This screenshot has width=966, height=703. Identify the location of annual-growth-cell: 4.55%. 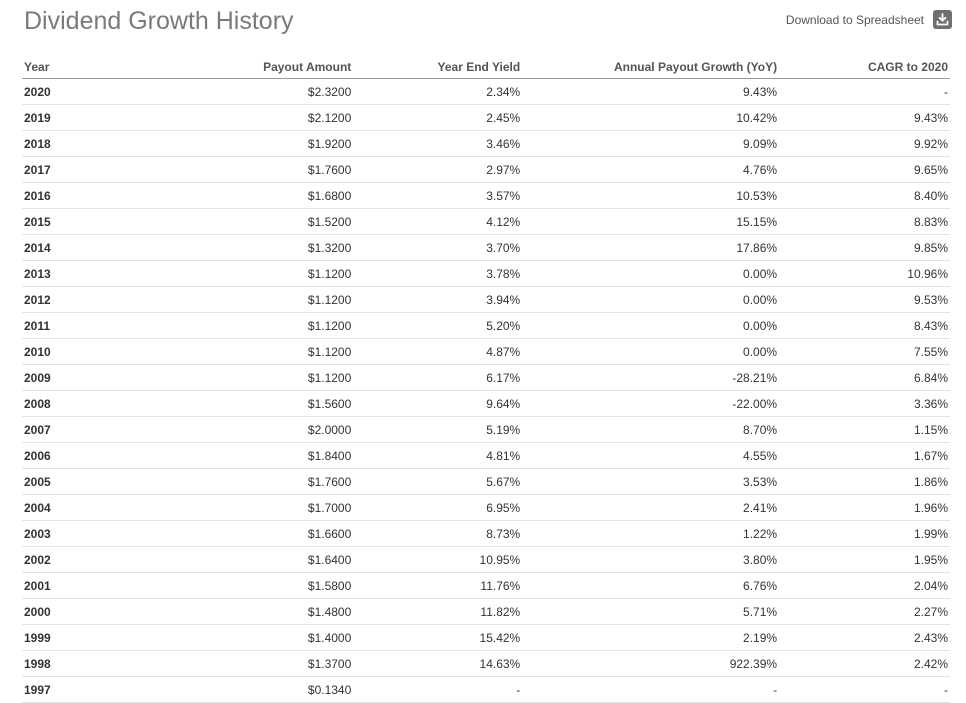
(651, 455).